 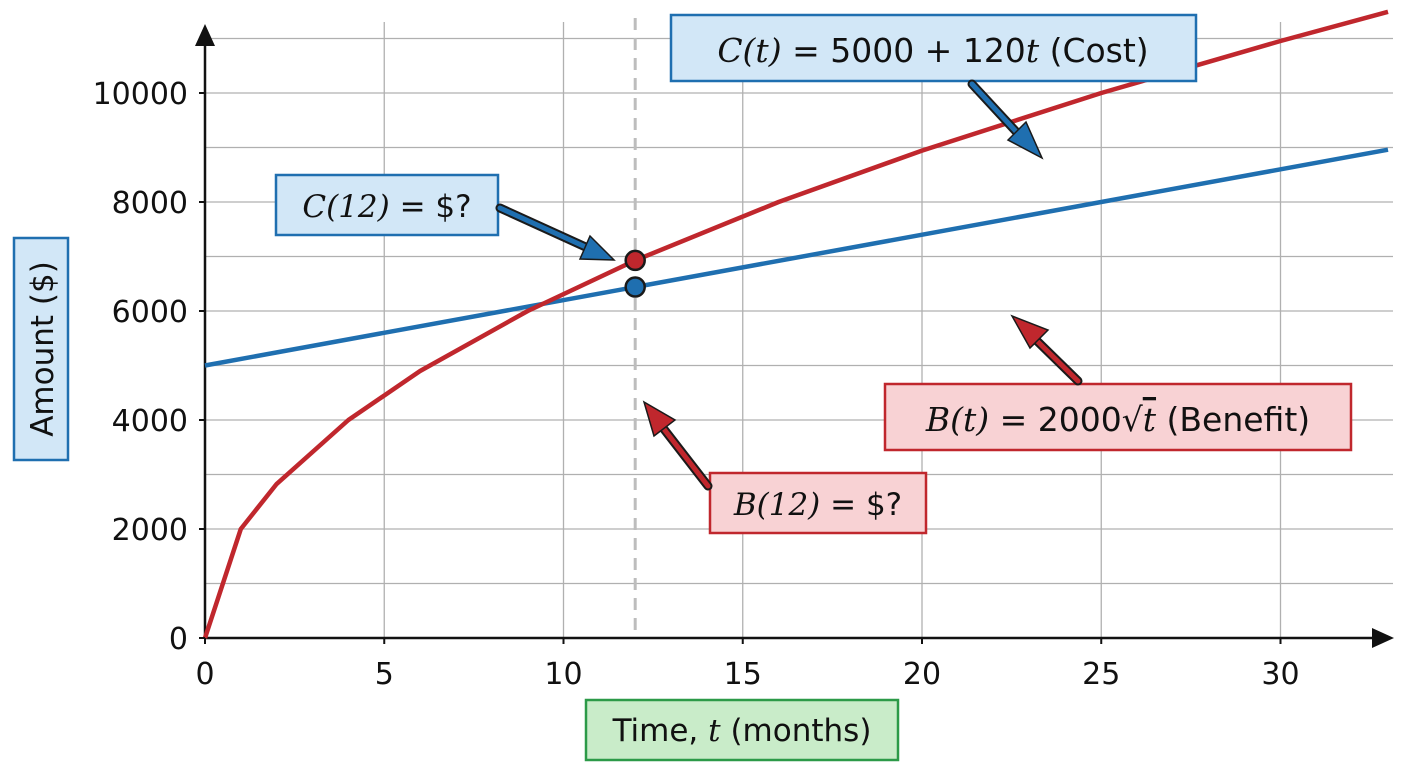 What do you see at coordinates (1117, 419) in the screenshot?
I see `benefit-formula-label: B(t) = 2000√t (Benefit)` at bounding box center [1117, 419].